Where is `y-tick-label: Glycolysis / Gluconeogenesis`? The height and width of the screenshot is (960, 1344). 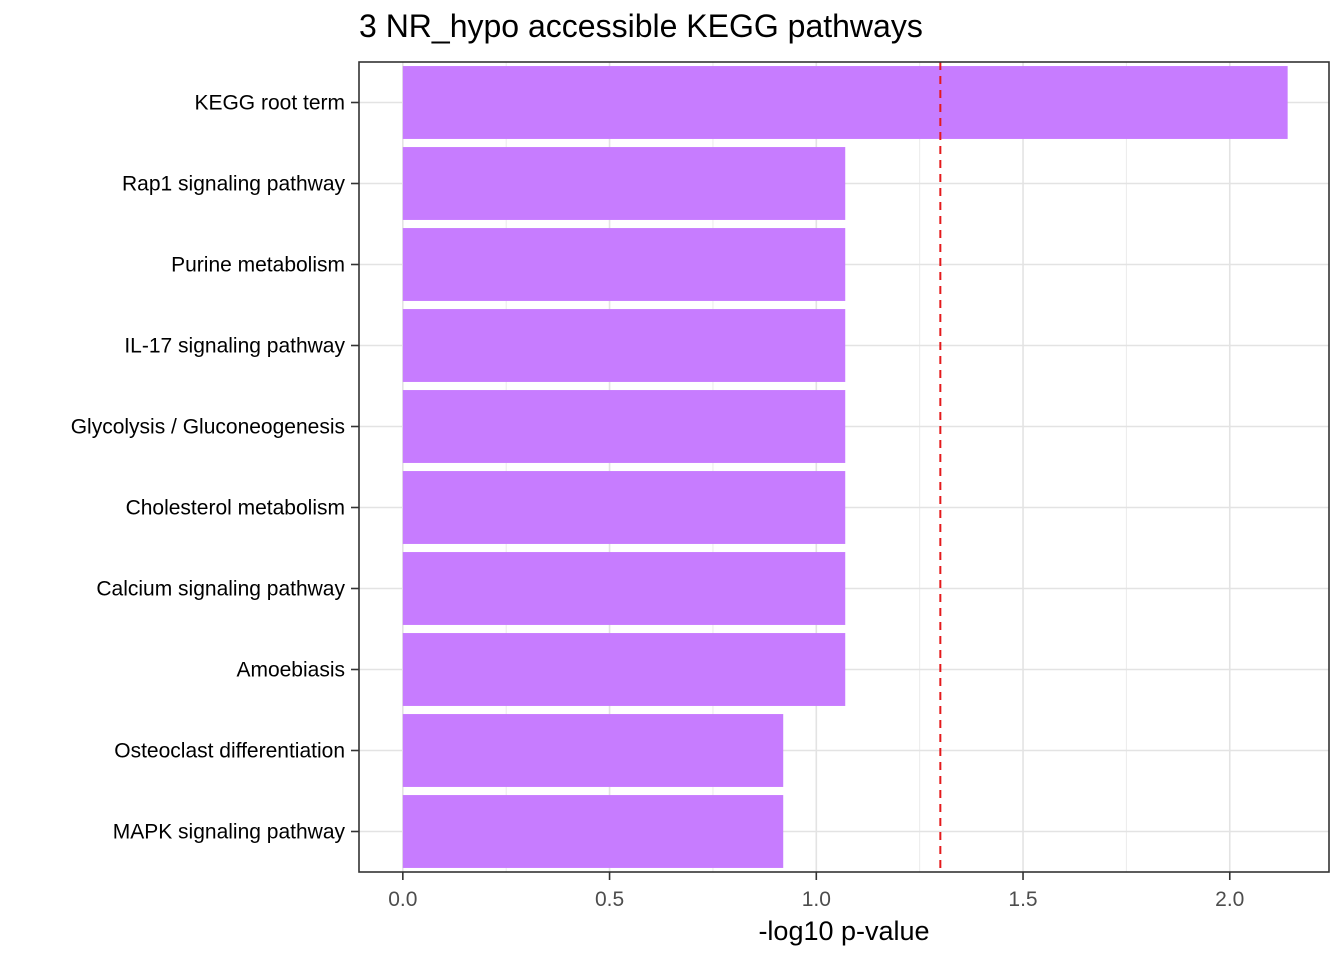 y-tick-label: Glycolysis / Gluconeogenesis is located at coordinates (208, 427).